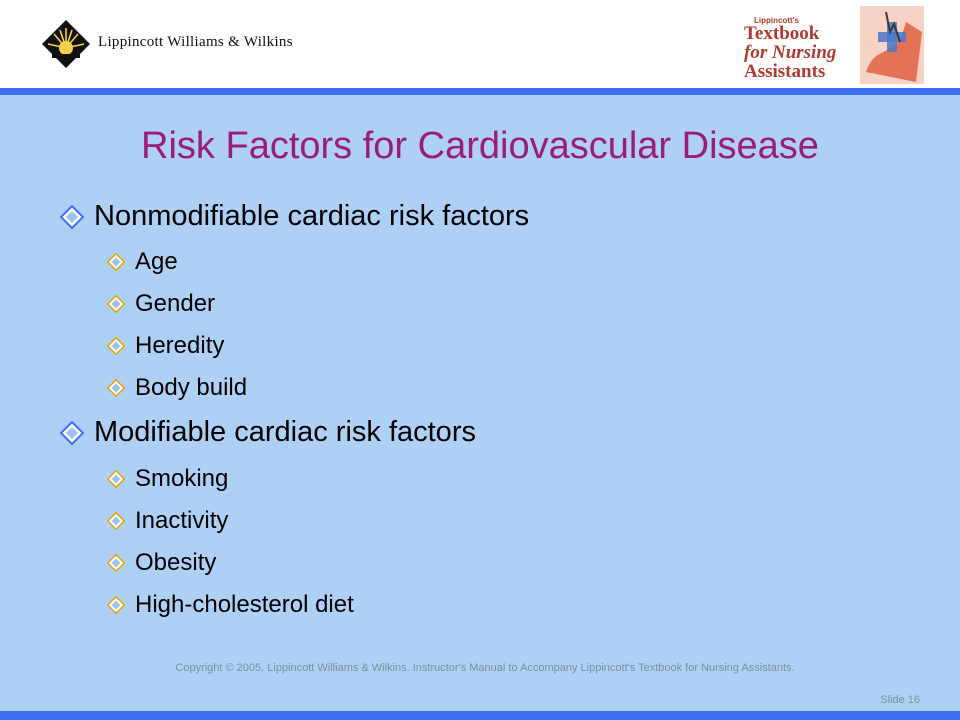 Image resolution: width=960 pixels, height=720 pixels. I want to click on bullet-heredity: Heredity, so click(165, 346).